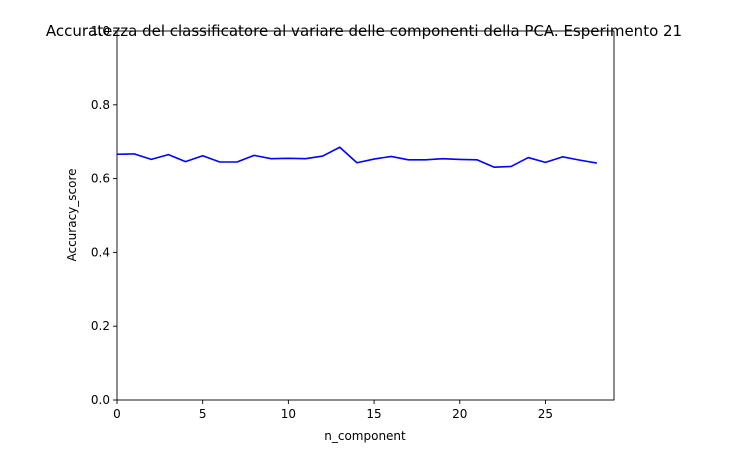 The height and width of the screenshot is (453, 729). I want to click on x-tick-label: 15, so click(373, 414).